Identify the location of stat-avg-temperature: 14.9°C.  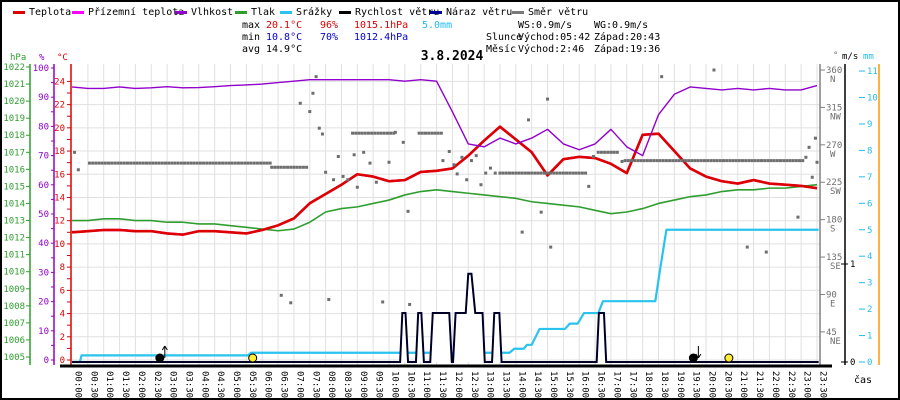
(284, 49).